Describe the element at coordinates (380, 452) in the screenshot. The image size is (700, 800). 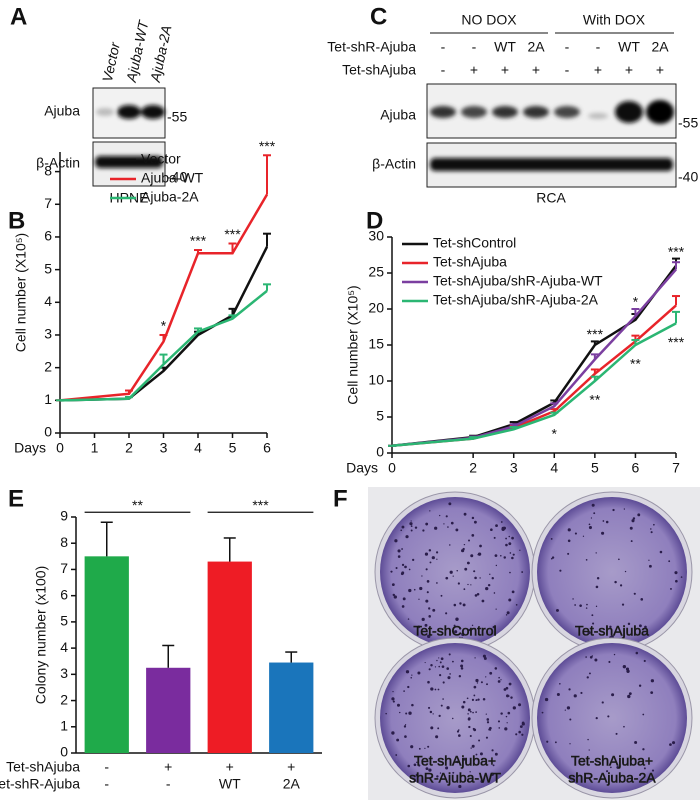
I see `y-tick-label: 0` at that location.